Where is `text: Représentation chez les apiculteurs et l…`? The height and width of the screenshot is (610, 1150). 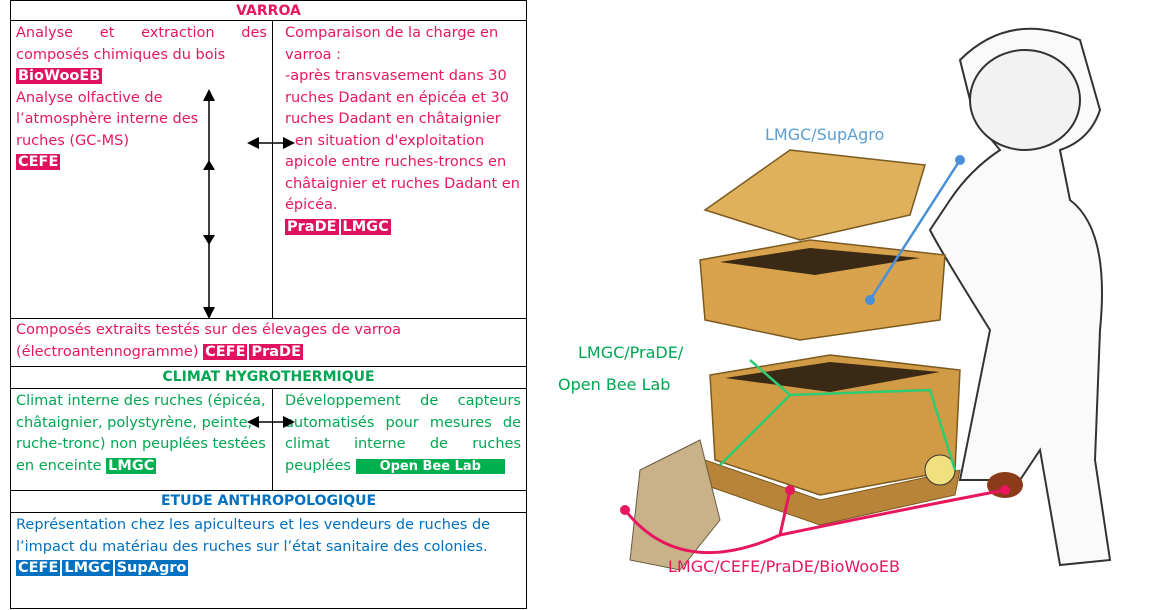
text: Représentation chez les apiculteurs et l… is located at coordinates (253, 536).